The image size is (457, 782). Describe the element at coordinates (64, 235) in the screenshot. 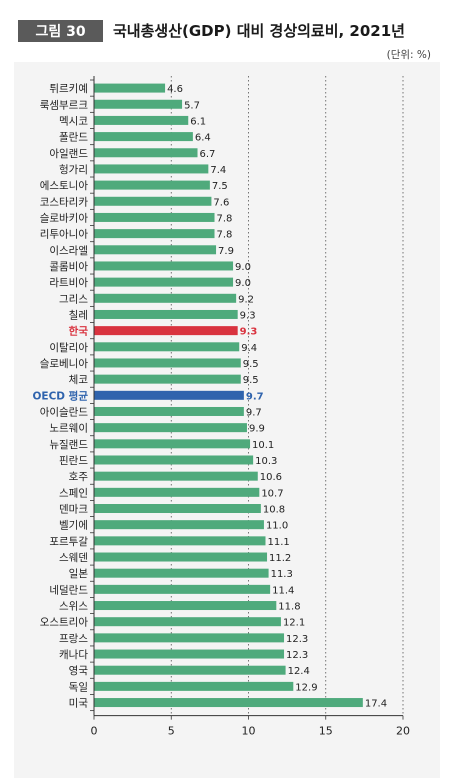

I see `category-label: 리투아니아` at that location.